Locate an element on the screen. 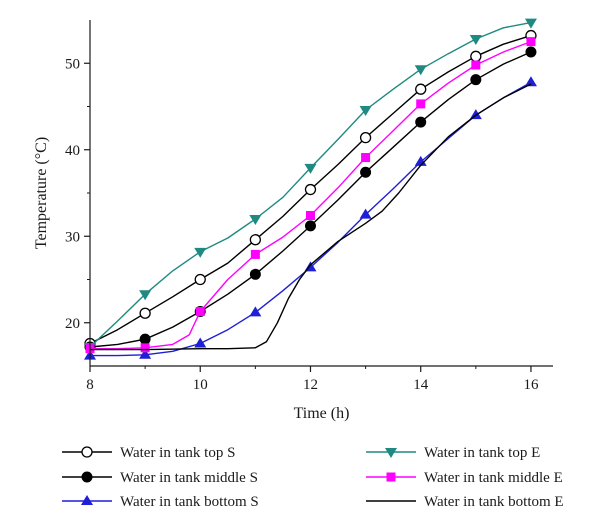 Image resolution: width=600 pixels, height=532 pixels. legend-item: Water in tank bottom E is located at coordinates (465, 502).